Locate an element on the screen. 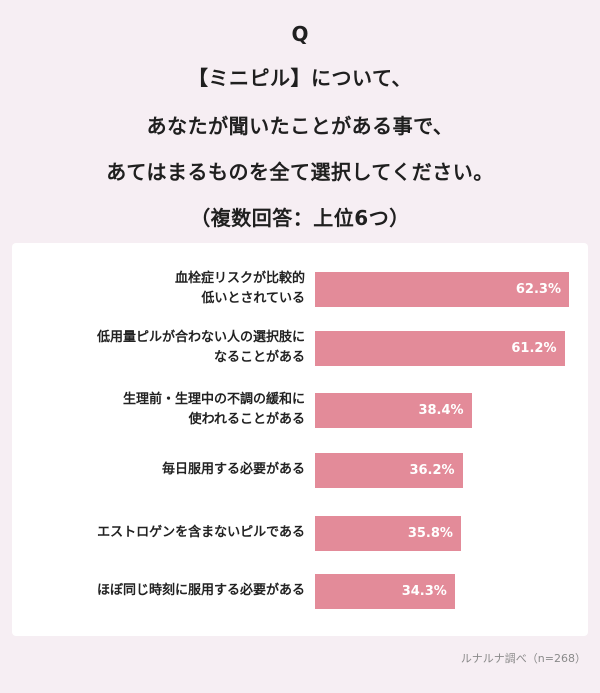 This screenshot has height=693, width=600. category-label-line: 使われることがある is located at coordinates (246, 419).